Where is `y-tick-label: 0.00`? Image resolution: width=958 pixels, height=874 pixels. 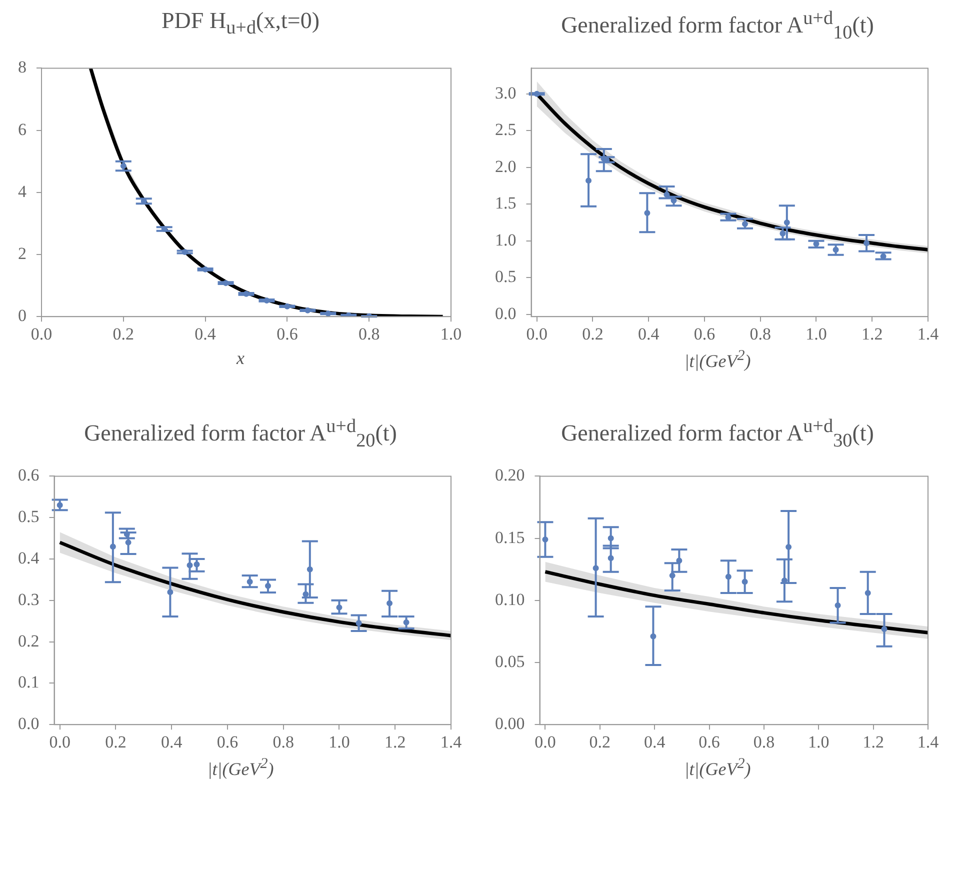 y-tick-label: 0.00 is located at coordinates (510, 724).